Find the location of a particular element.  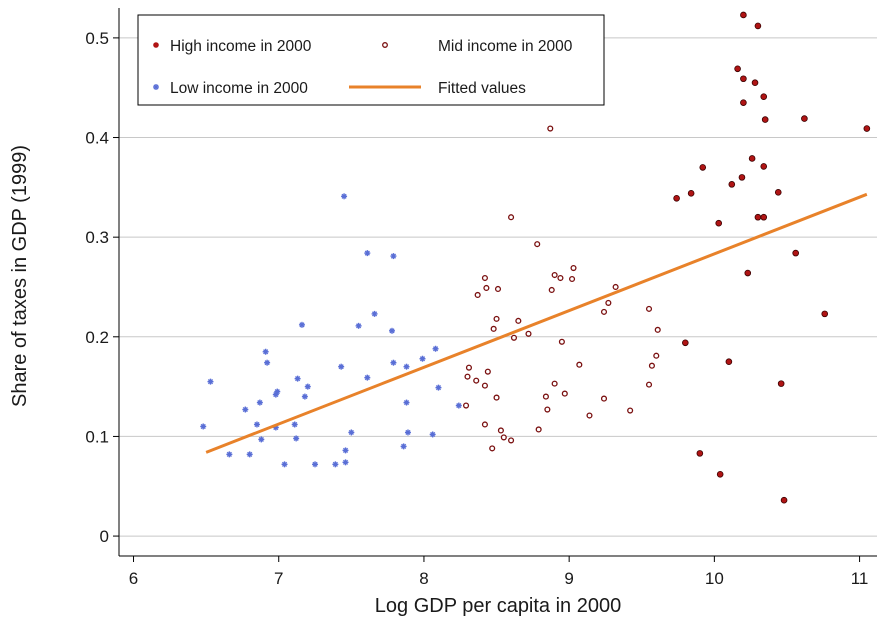

y-tick-label: 0.4 is located at coordinates (97, 138).